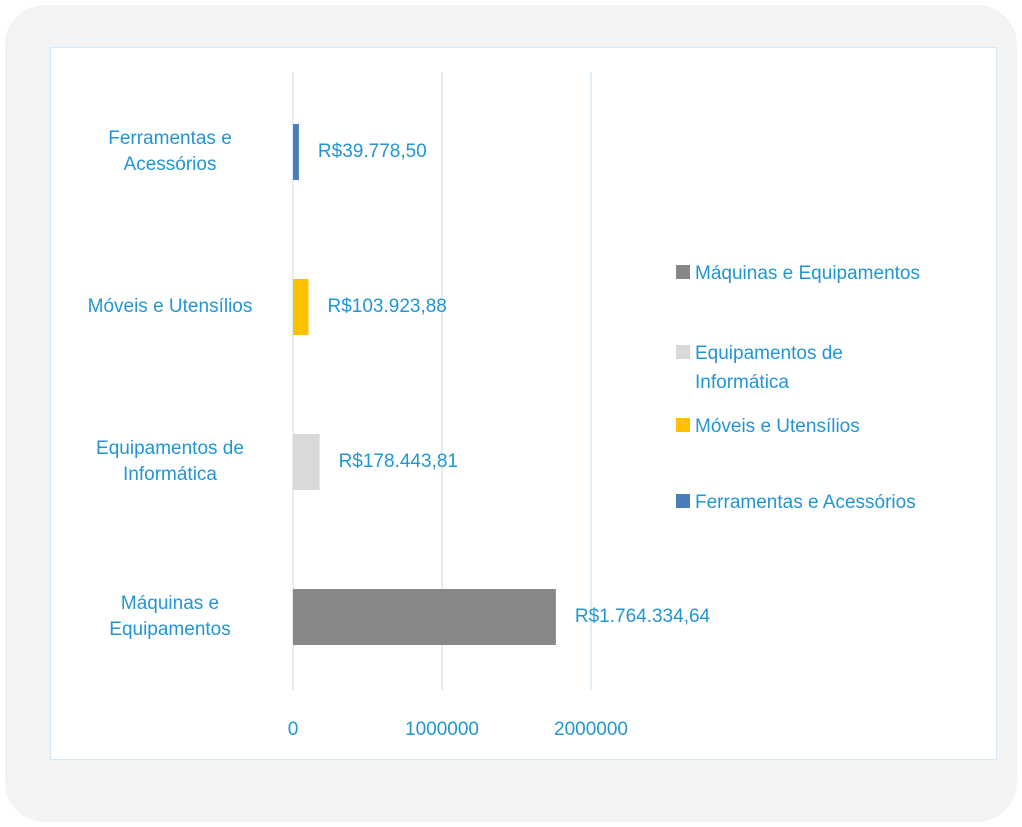 This screenshot has width=1022, height=827. Describe the element at coordinates (372, 151) in the screenshot. I see `data-label: R$39.778,50` at that location.